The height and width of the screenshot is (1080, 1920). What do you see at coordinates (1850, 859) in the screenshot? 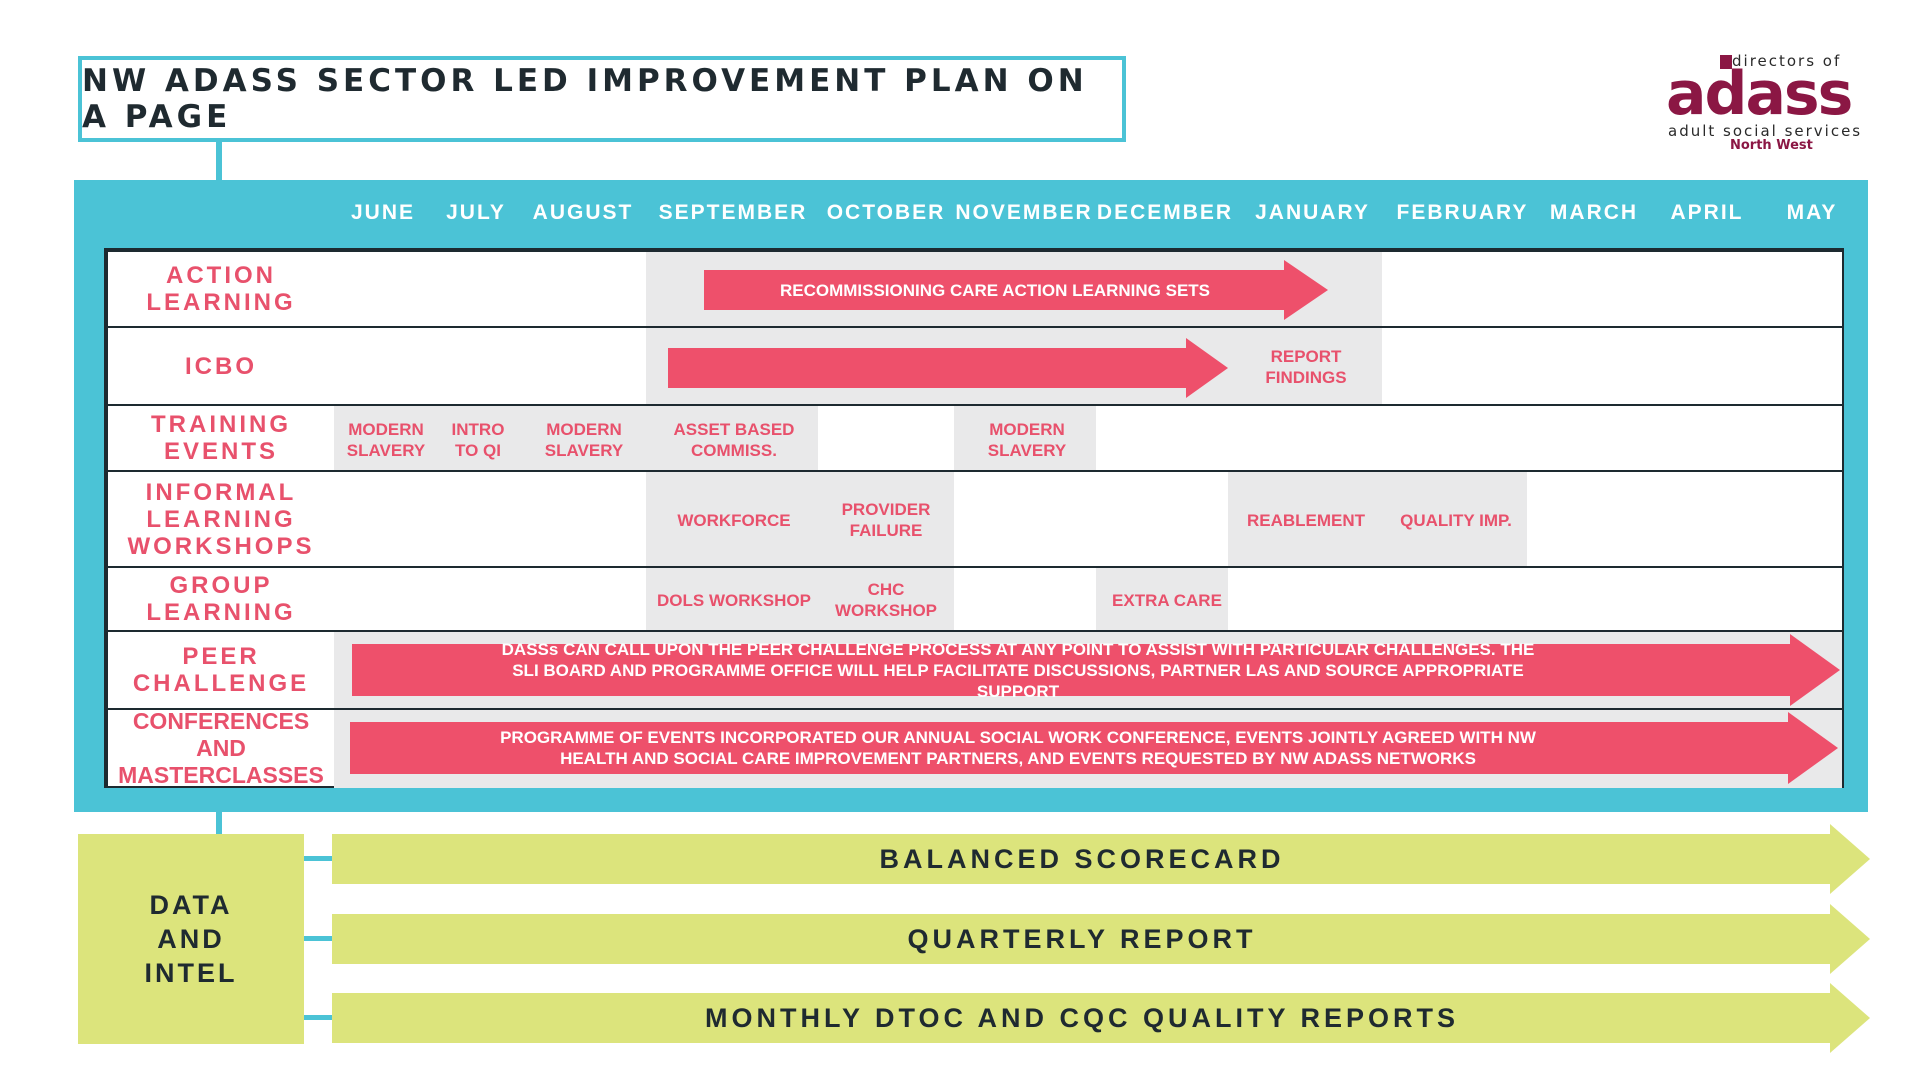
I see `balanced-scorecard-arrowhead` at bounding box center [1850, 859].